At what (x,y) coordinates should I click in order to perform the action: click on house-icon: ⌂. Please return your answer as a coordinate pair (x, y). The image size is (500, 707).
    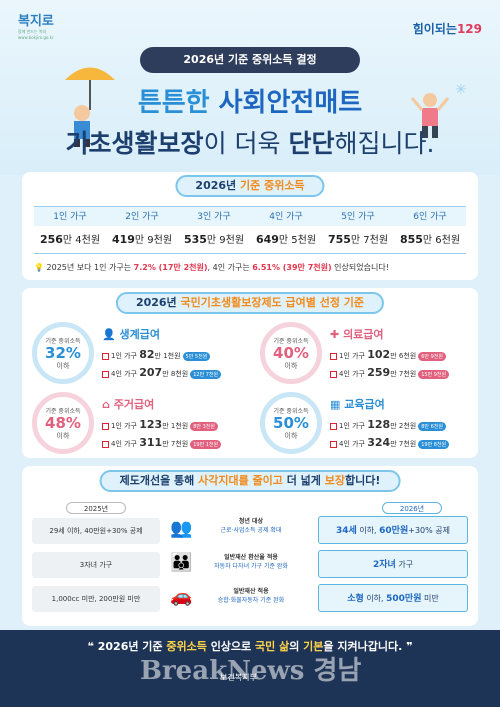
    Looking at the image, I should click on (106, 404).